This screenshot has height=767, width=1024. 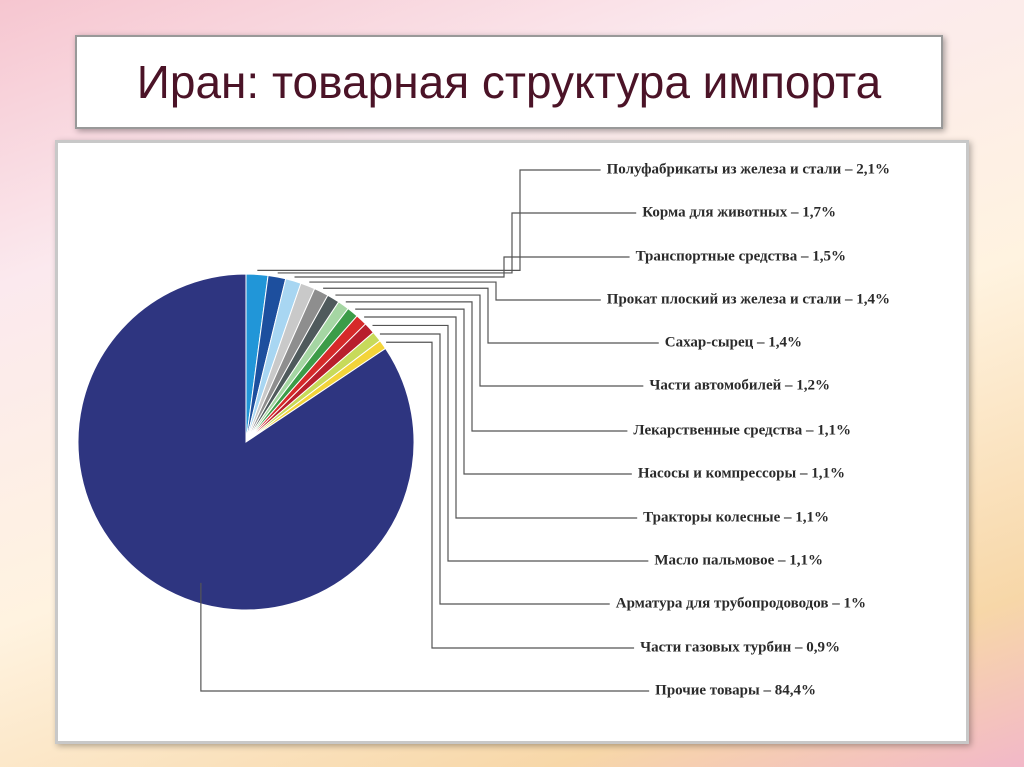 I want to click on legend-label: Части автомобилей – 1,2%, so click(x=739, y=385).